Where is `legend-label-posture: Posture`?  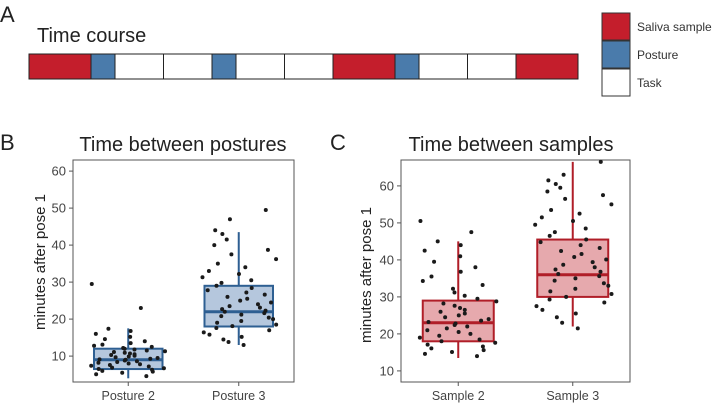 legend-label-posture: Posture is located at coordinates (658, 55).